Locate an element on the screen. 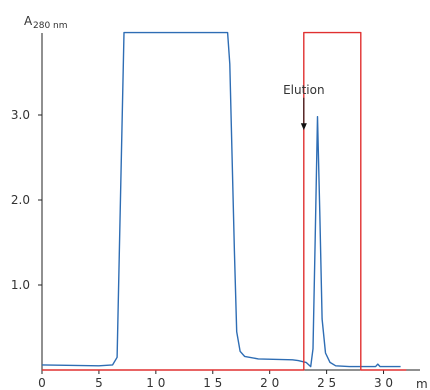 This screenshot has width=430, height=390. y-axis-title: A 280 nm is located at coordinates (46, 22).